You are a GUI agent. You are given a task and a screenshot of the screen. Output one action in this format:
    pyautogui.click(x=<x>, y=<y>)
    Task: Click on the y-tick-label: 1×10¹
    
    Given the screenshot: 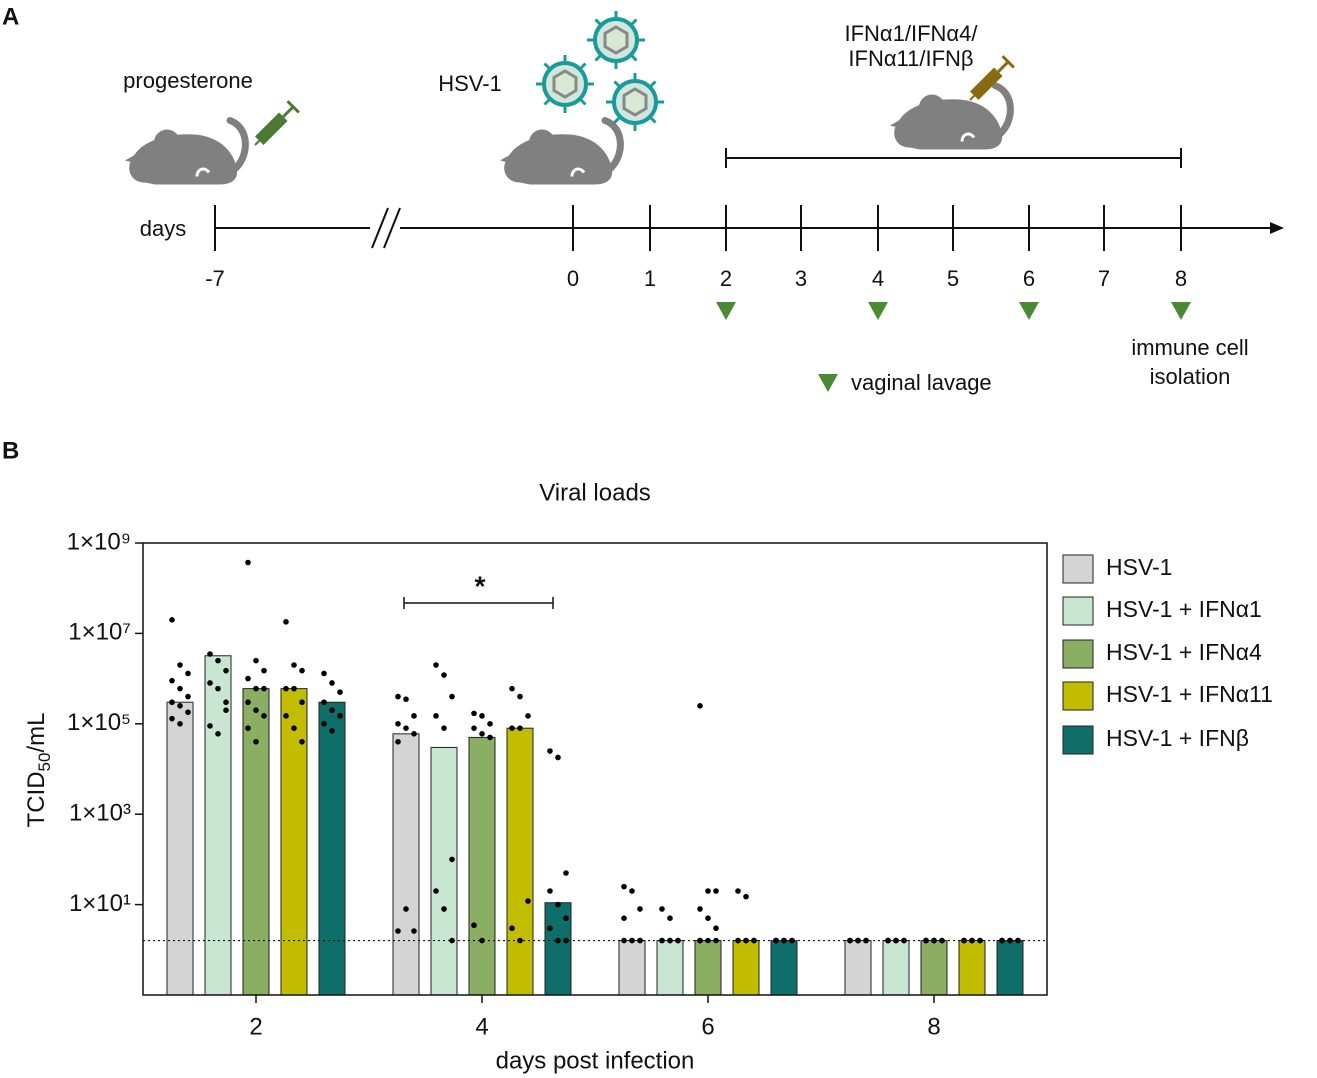 What is the action you would take?
    pyautogui.click(x=100, y=903)
    